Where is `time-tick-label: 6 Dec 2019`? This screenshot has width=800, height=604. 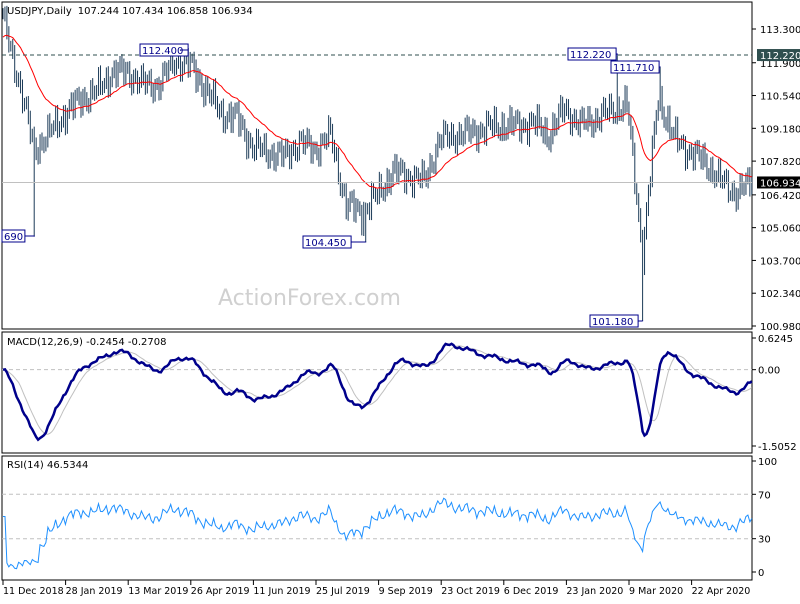
time-tick-label: 6 Dec 2019 is located at coordinates (531, 591).